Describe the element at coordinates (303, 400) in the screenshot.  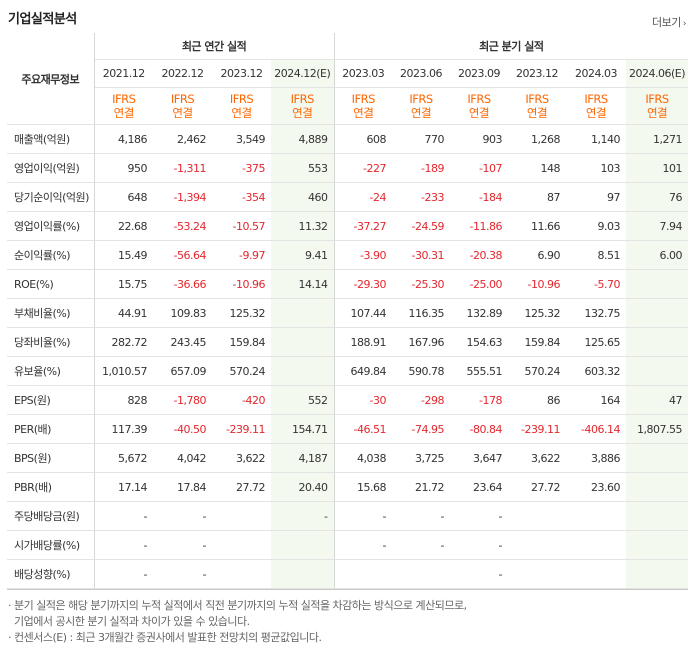
I see `table-cell: 552` at that location.